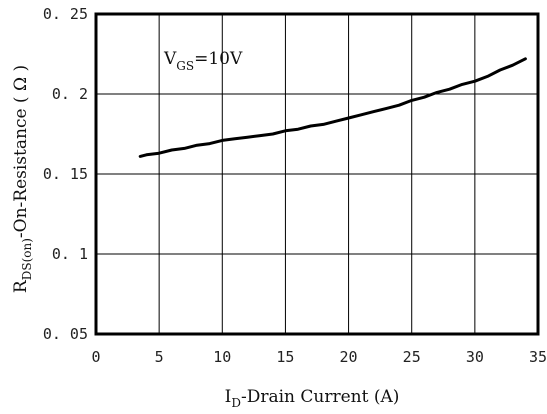  Describe the element at coordinates (95, 357) in the screenshot. I see `x-tick-label: 0` at that location.